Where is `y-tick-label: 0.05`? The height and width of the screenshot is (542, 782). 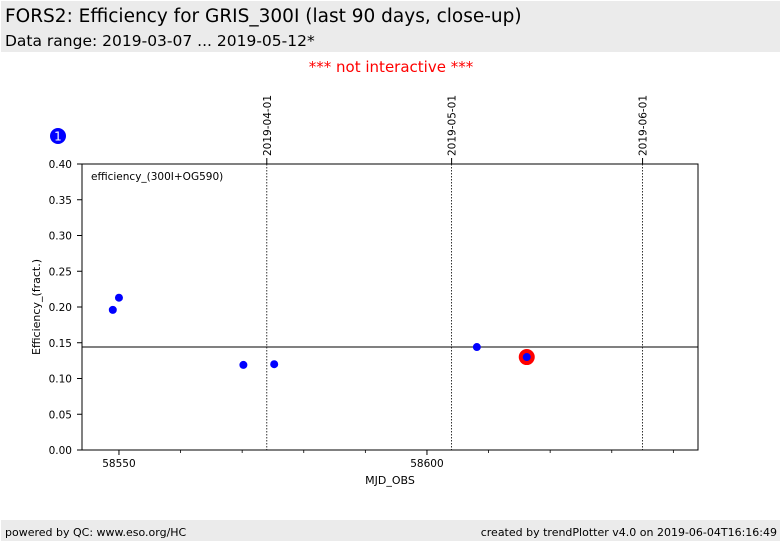
y-tick-label: 0.05 is located at coordinates (60, 415).